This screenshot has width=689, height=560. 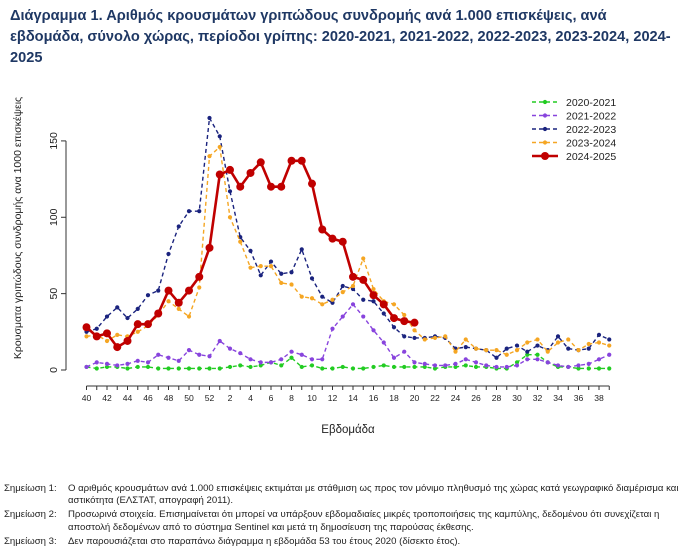 What do you see at coordinates (210, 398) in the screenshot?
I see `x-tick-label: 52` at bounding box center [210, 398].